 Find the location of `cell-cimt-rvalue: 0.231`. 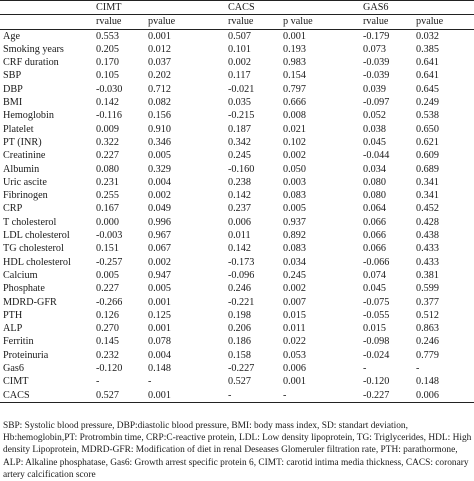

cell-cimt-rvalue: 0.231 is located at coordinates (107, 182).